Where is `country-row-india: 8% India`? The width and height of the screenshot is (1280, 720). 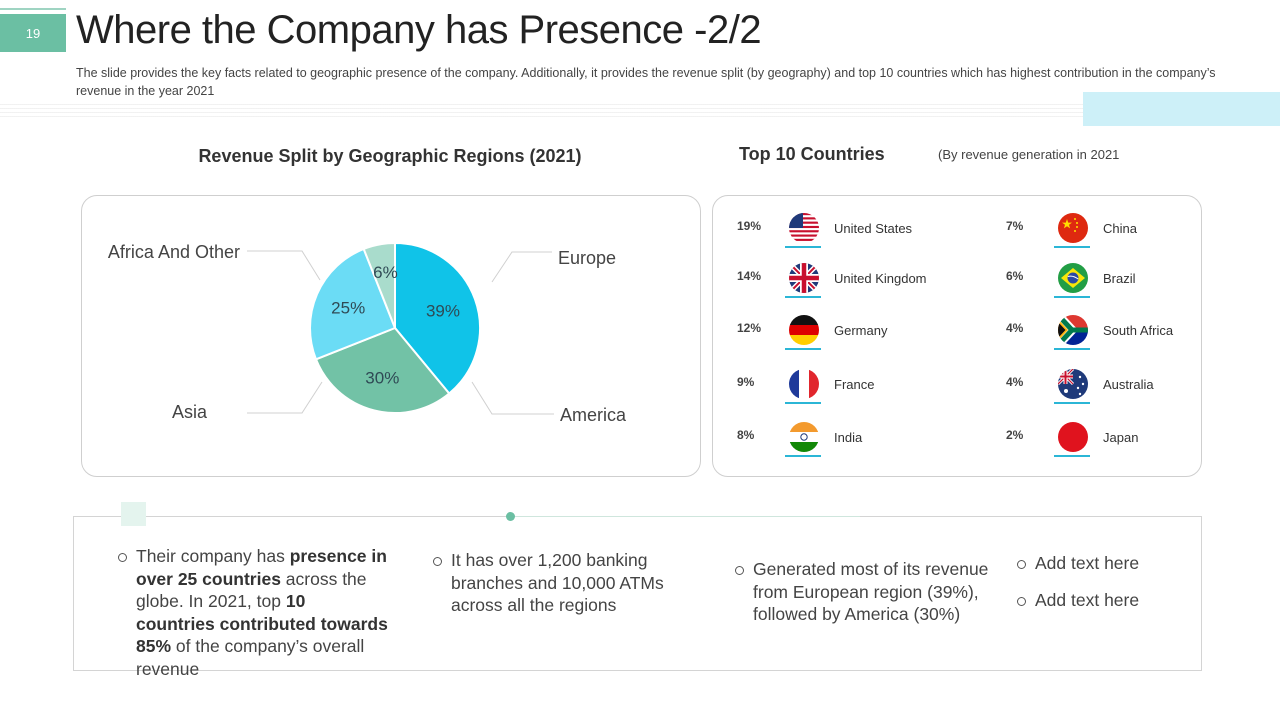 country-row-india: 8% India is located at coordinates (847, 440).